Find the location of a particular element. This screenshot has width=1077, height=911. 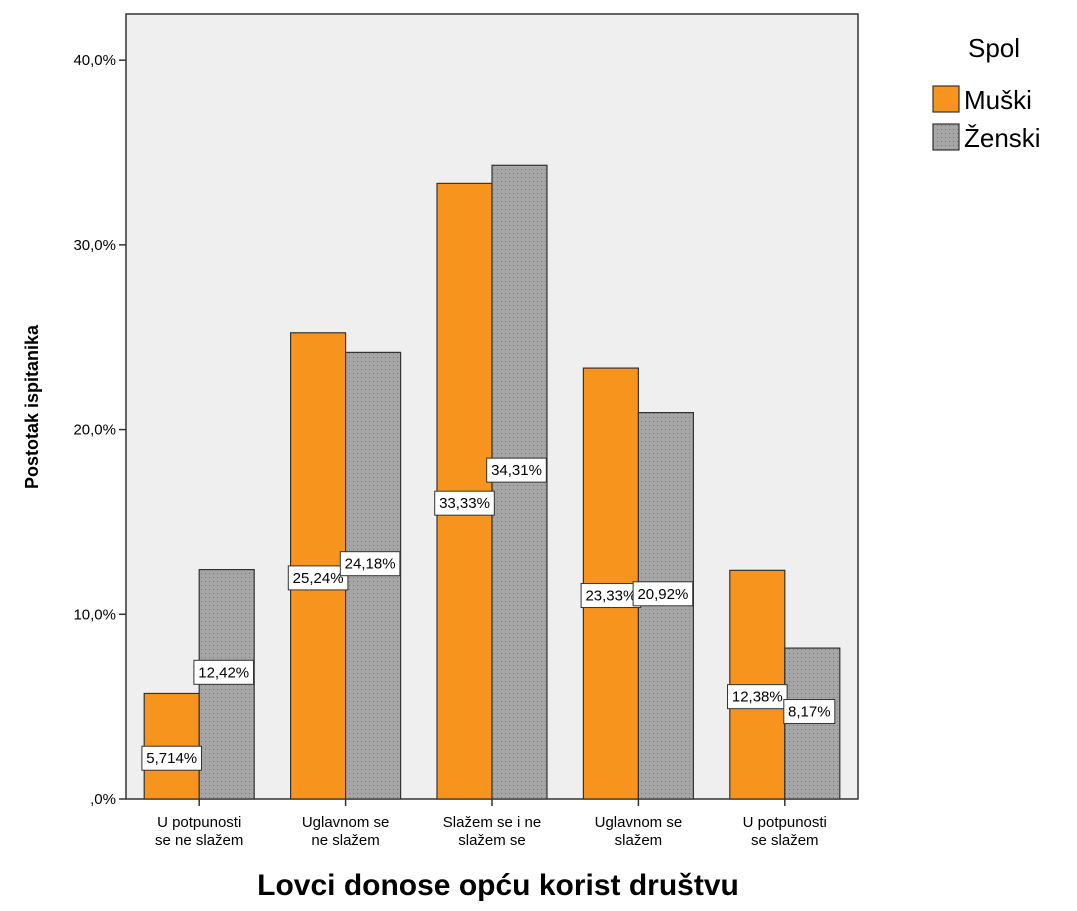

data-label: 33,33% is located at coordinates (464, 503).